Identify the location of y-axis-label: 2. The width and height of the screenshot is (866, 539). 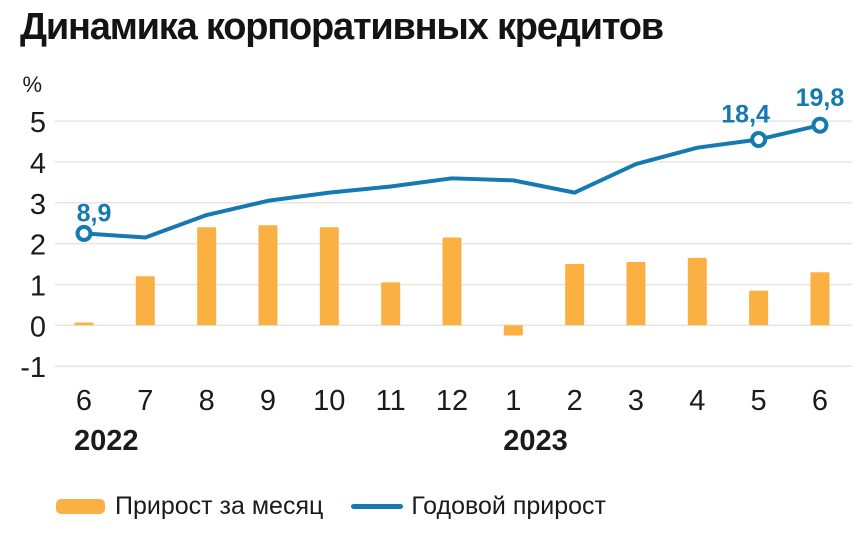
(38, 246).